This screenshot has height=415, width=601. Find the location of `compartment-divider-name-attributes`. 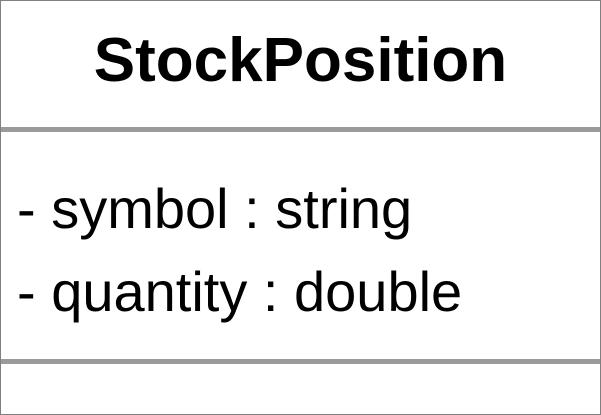

compartment-divider-name-attributes is located at coordinates (300, 129).